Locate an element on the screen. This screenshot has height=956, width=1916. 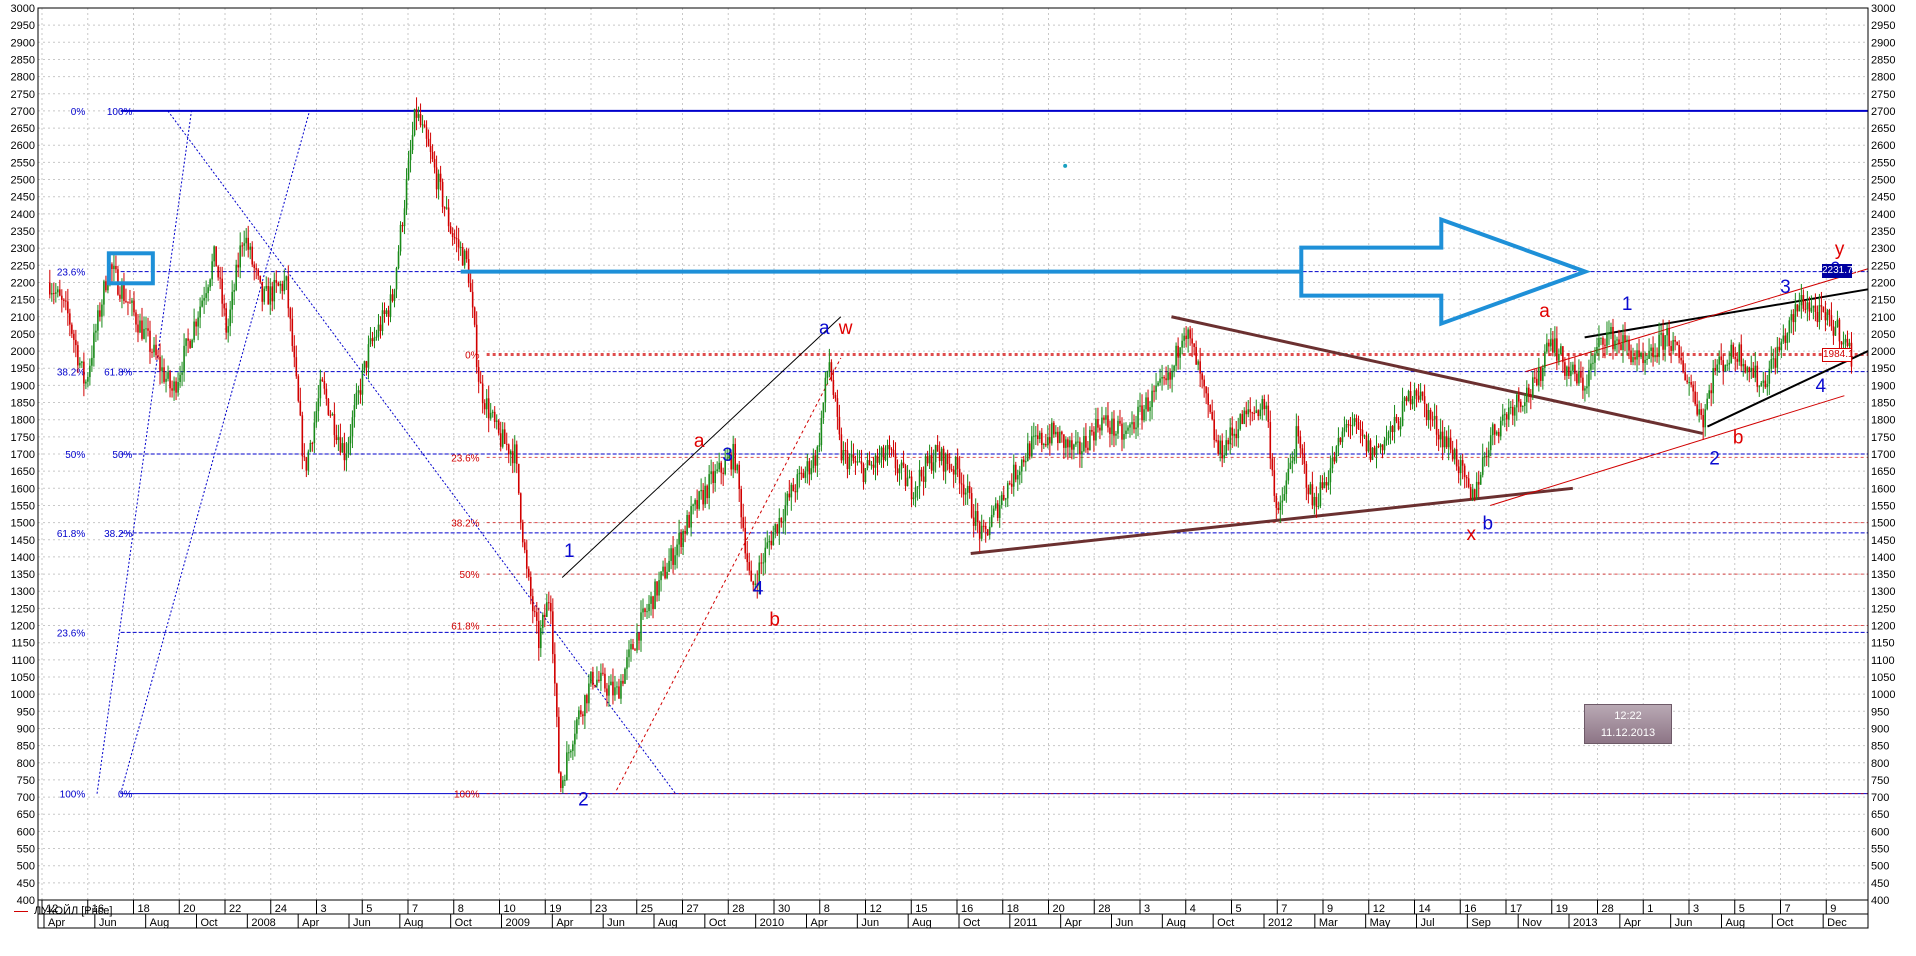
y-tick-label-right: 1100 is located at coordinates (1883, 661).